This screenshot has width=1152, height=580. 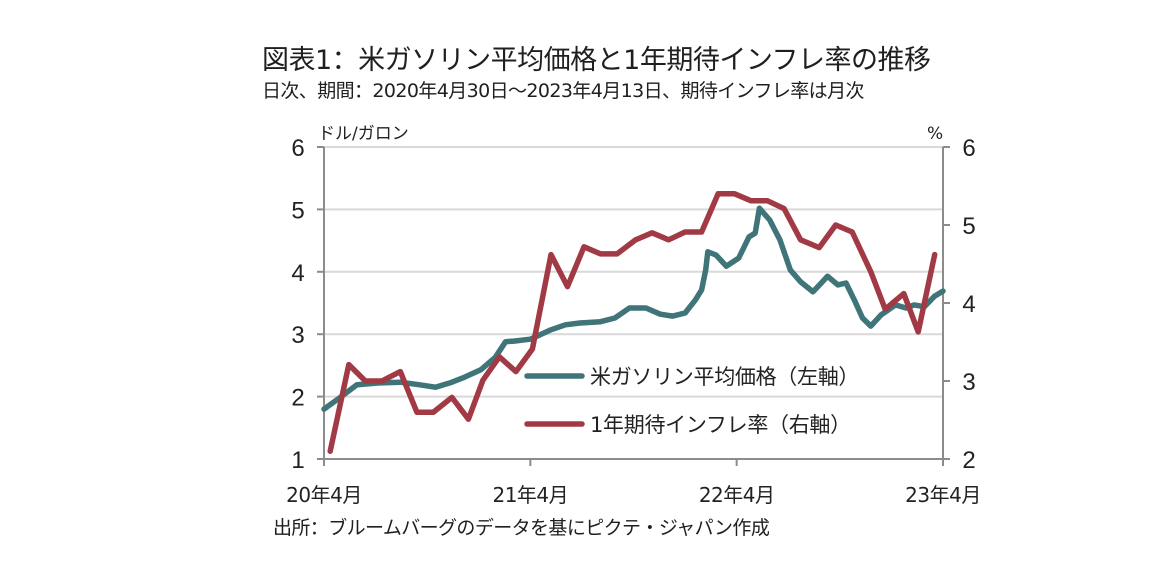 What do you see at coordinates (968, 460) in the screenshot?
I see `right-axis-tick-label: 2` at bounding box center [968, 460].